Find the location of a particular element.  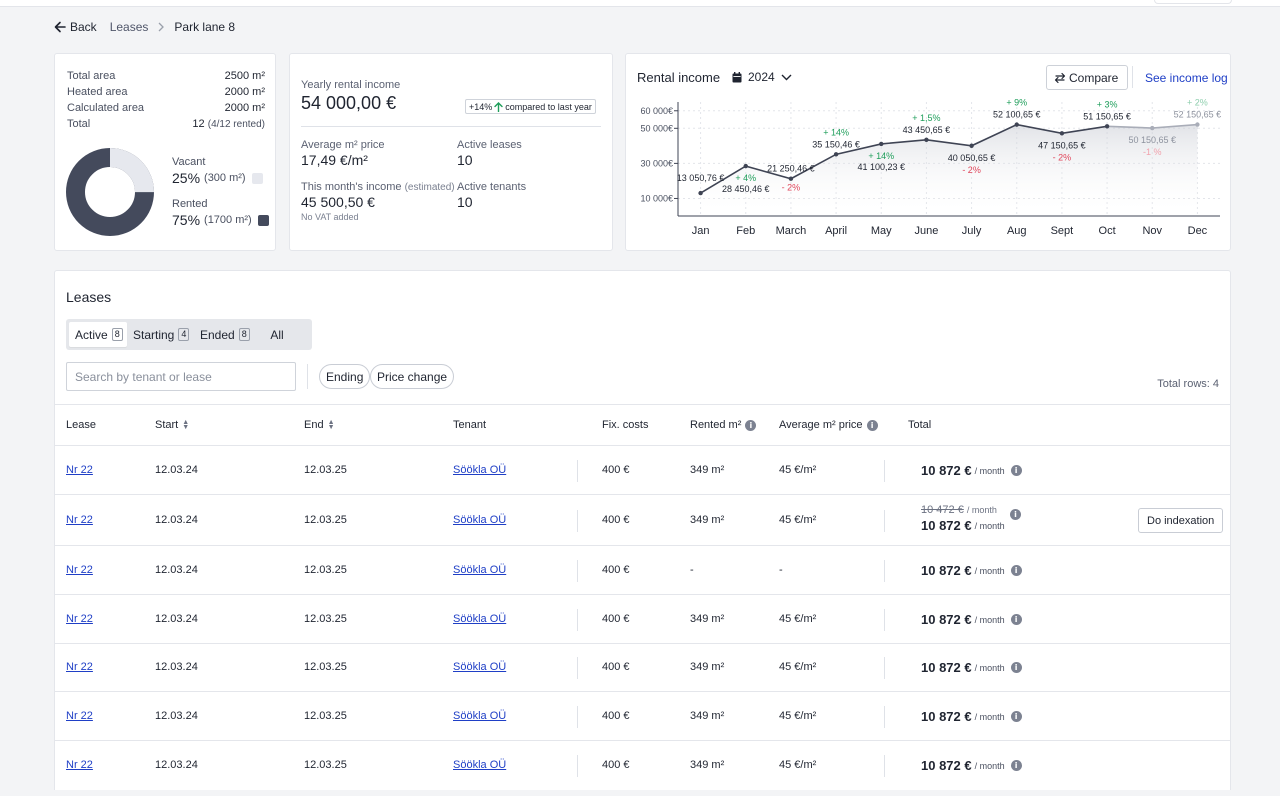

income-log-link: See income log is located at coordinates (1186, 78).